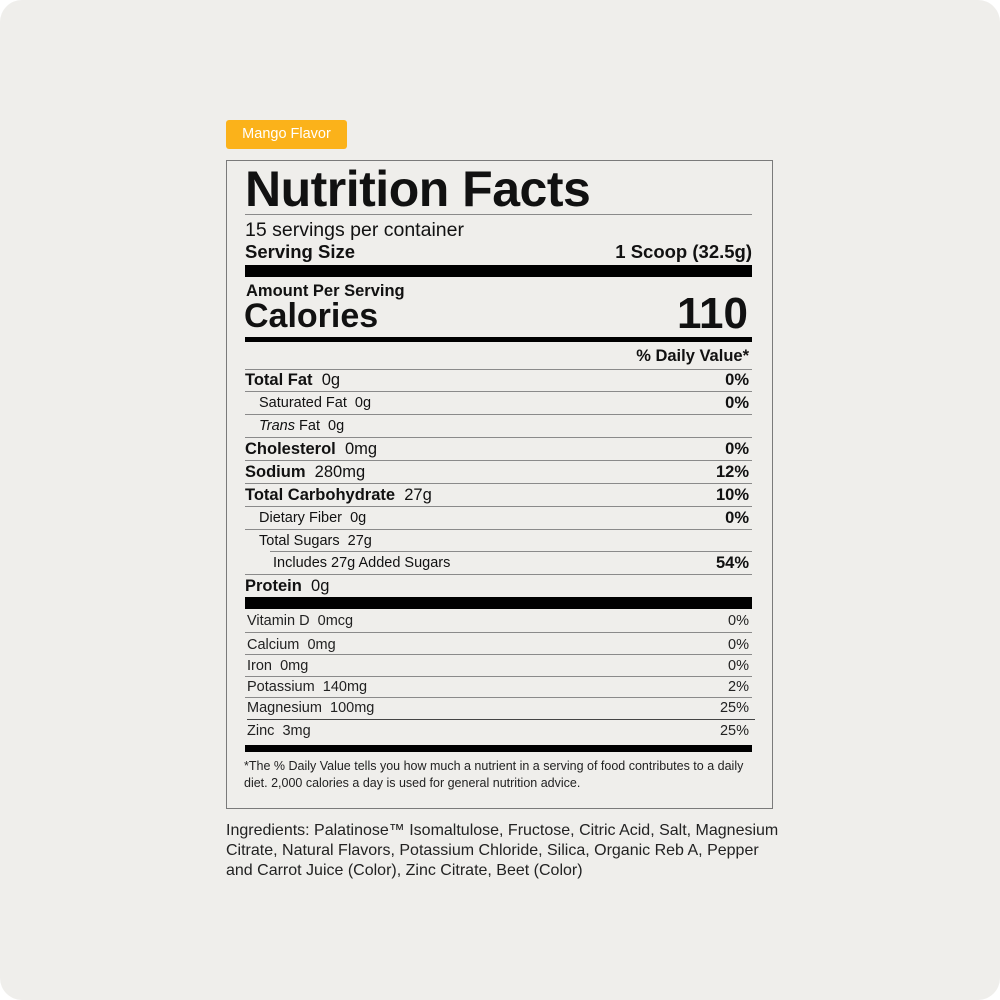 This screenshot has width=1000, height=1000. What do you see at coordinates (279, 379) in the screenshot?
I see `nutrient-name: Total Fat` at bounding box center [279, 379].